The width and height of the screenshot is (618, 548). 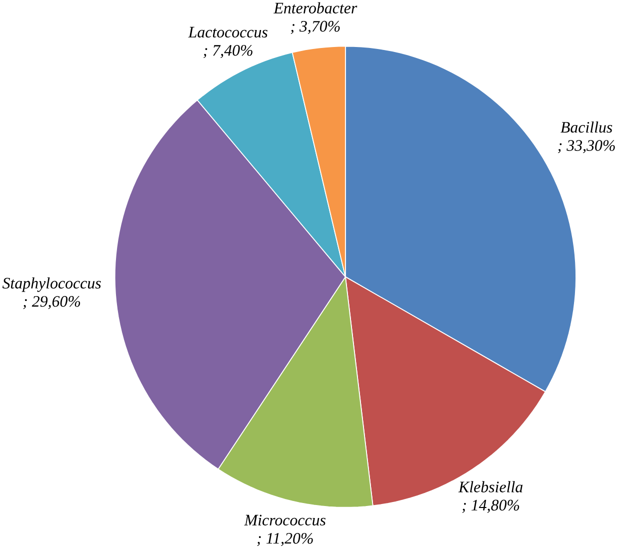 I want to click on data-label: ; 33,30%, so click(x=586, y=147).